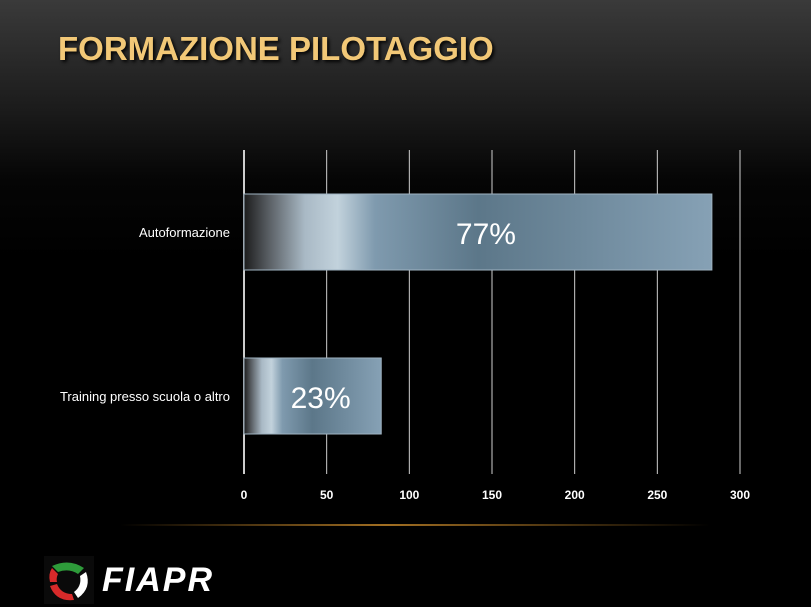  What do you see at coordinates (740, 495) in the screenshot?
I see `x-tick-label: 300` at bounding box center [740, 495].